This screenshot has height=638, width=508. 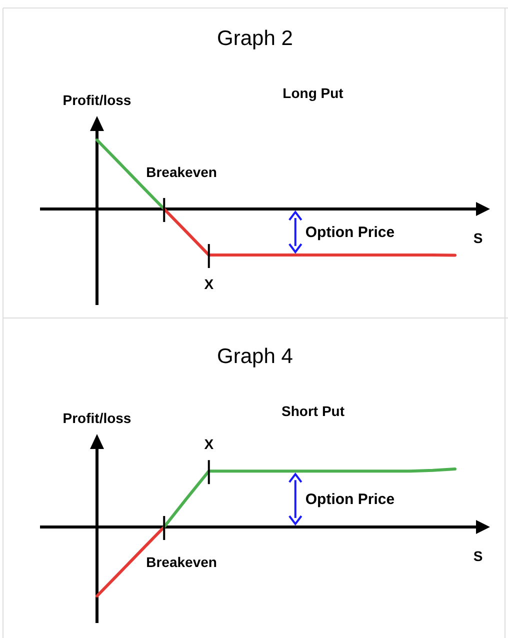 I want to click on chart-title: Graph 2, so click(x=255, y=38).